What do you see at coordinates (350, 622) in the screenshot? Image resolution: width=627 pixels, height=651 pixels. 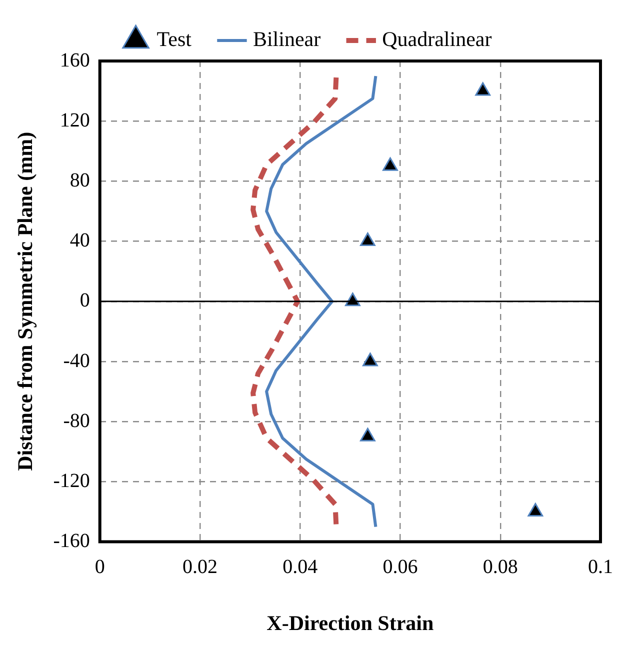 I see `x-axis-title: X-Direction Strain` at bounding box center [350, 622].